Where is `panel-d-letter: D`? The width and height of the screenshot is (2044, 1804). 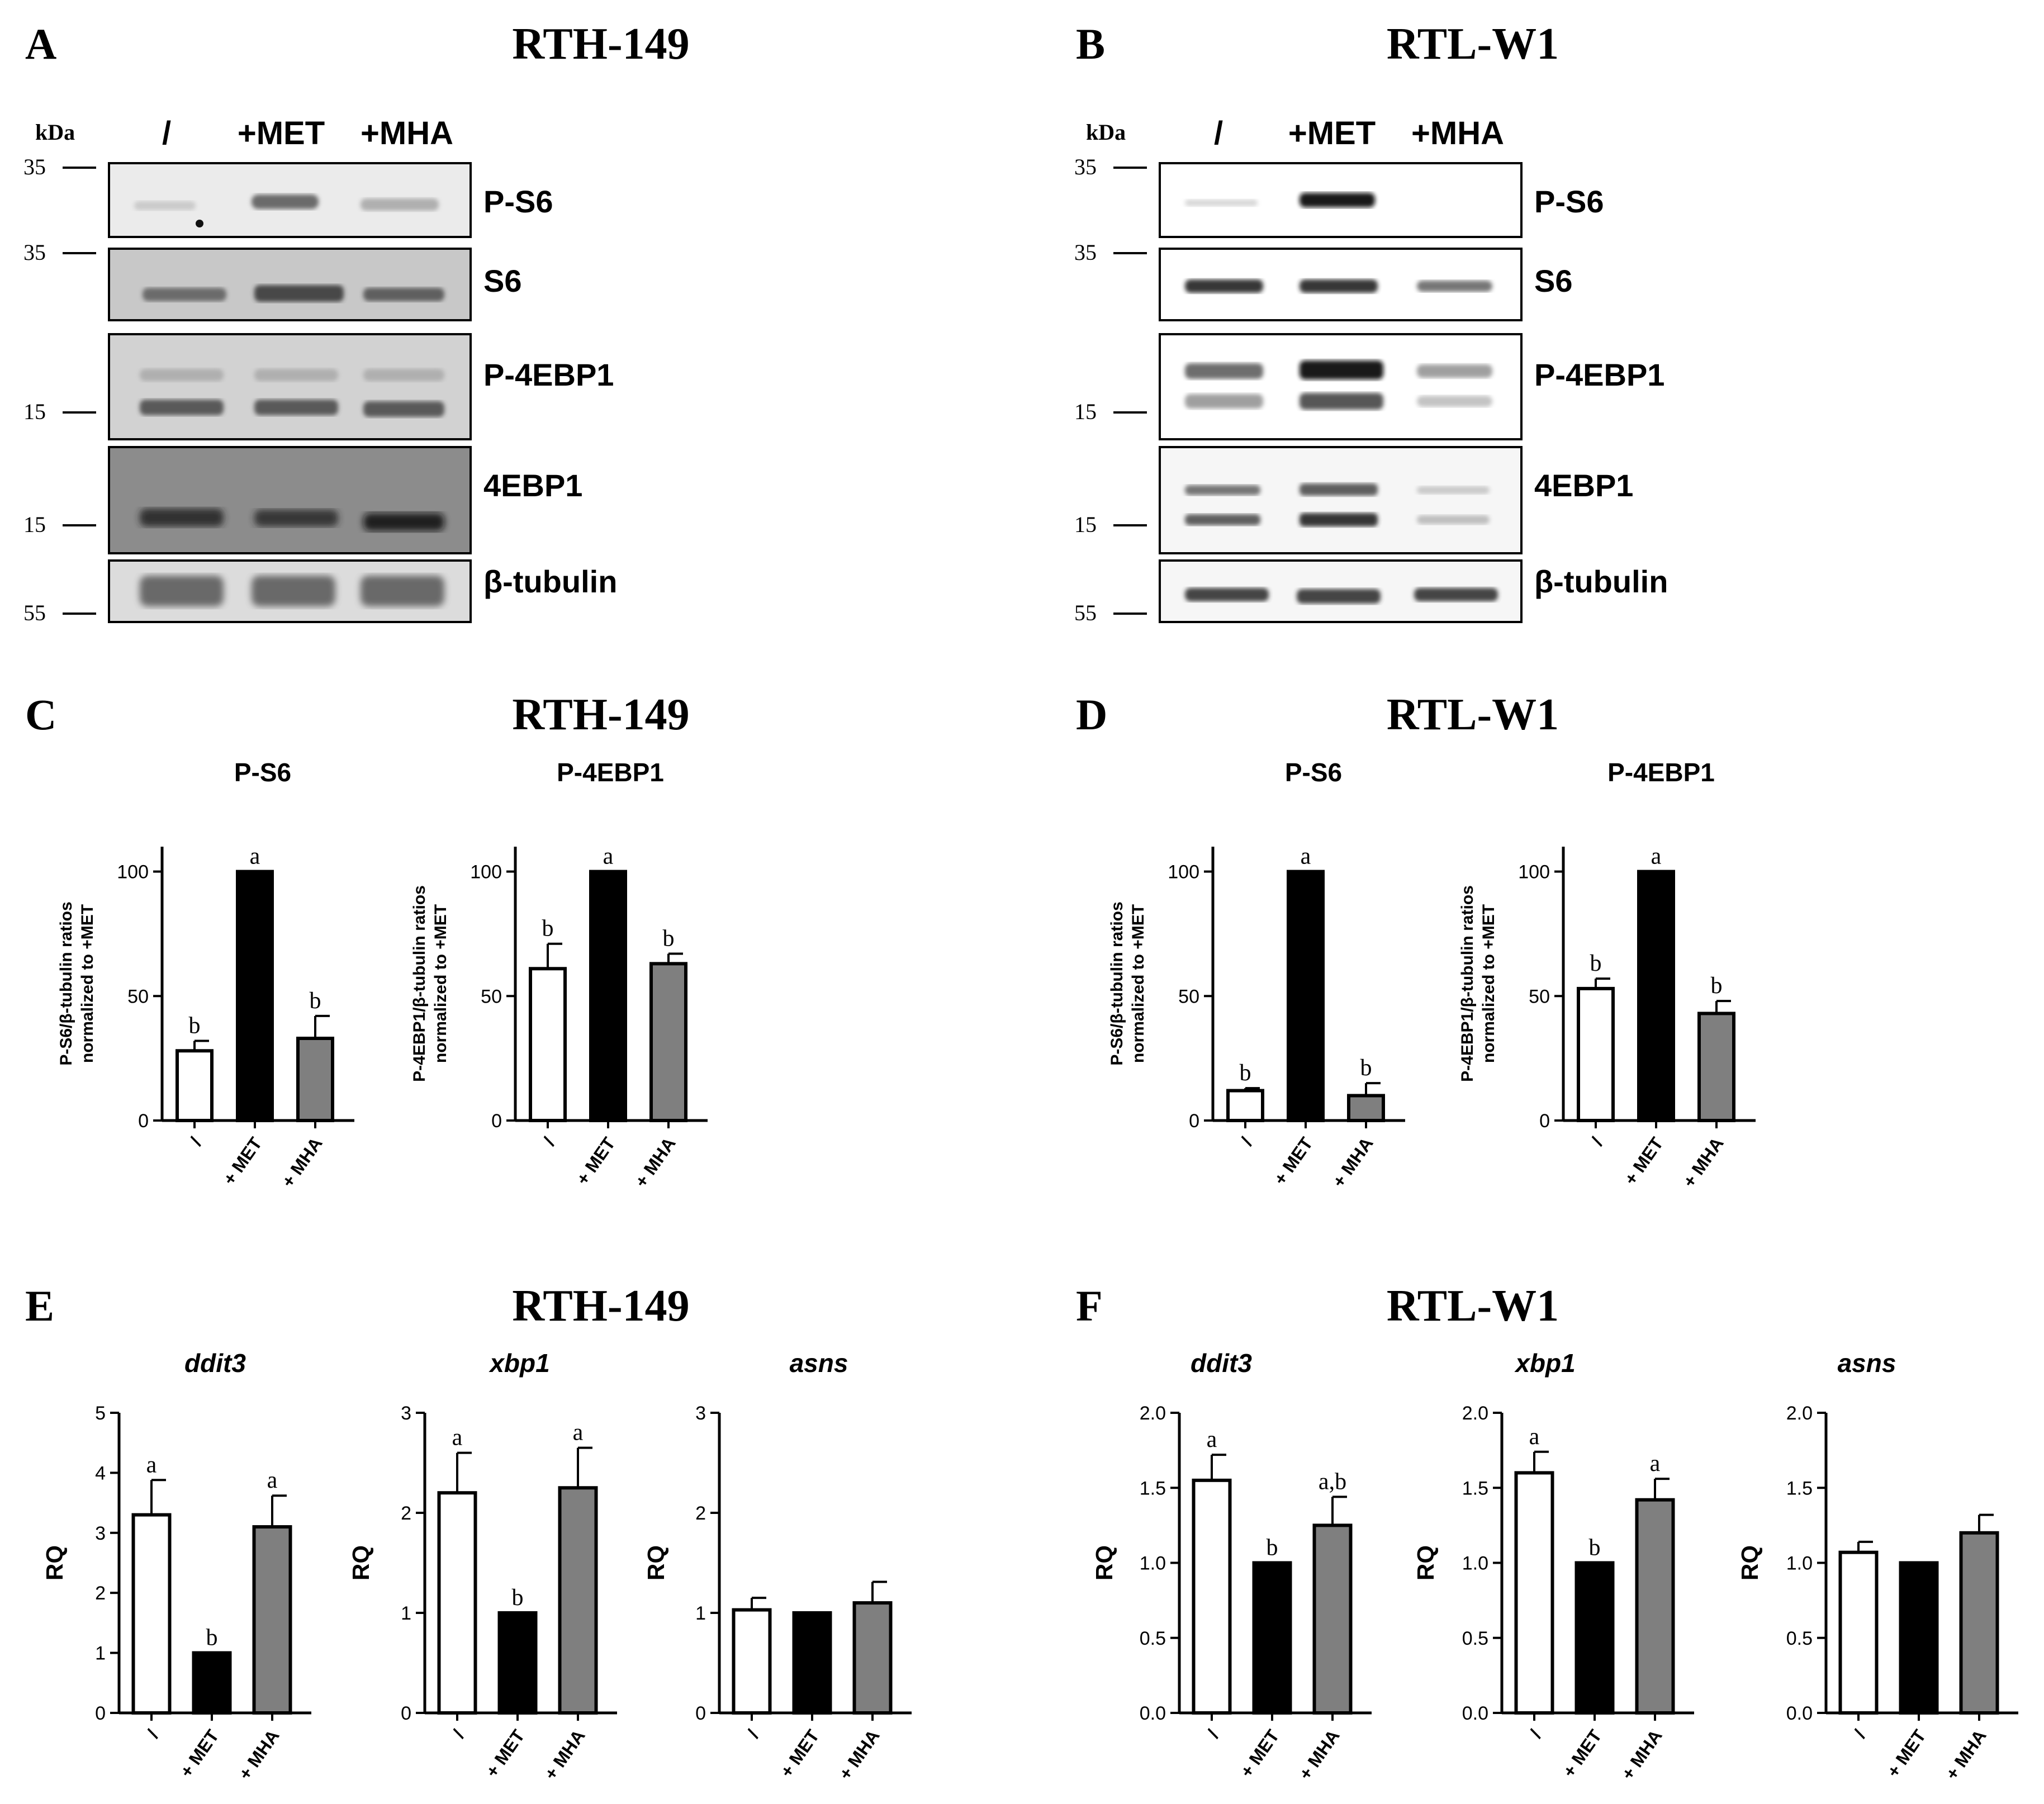
panel-d-letter: D is located at coordinates (1091, 714).